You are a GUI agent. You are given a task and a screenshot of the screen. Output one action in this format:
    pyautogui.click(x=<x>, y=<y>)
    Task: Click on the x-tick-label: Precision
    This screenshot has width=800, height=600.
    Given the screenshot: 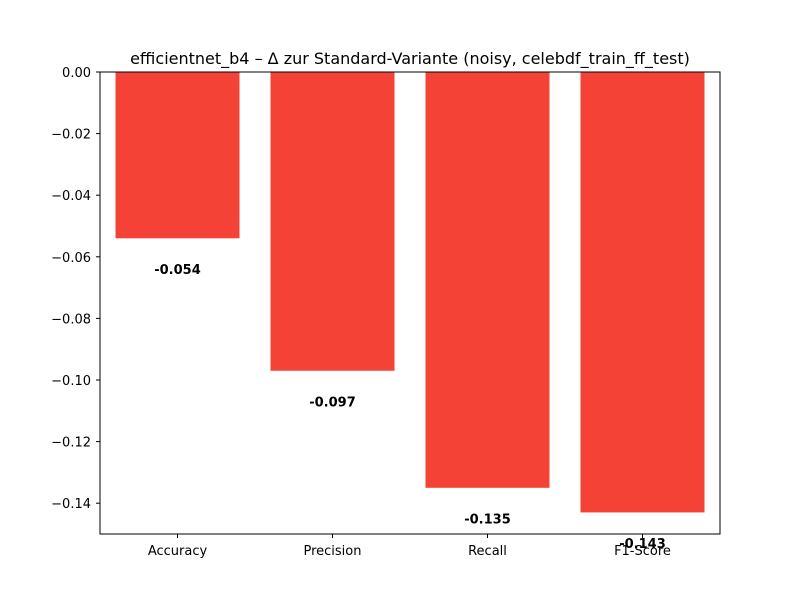 What is the action you would take?
    pyautogui.click(x=332, y=551)
    